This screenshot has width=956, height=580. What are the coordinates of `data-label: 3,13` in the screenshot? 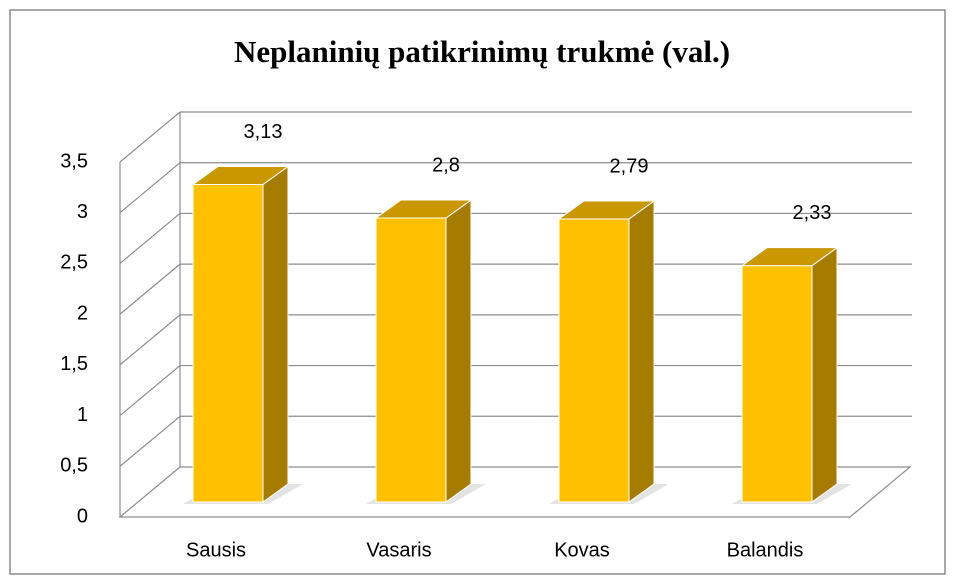 It's located at (263, 132).